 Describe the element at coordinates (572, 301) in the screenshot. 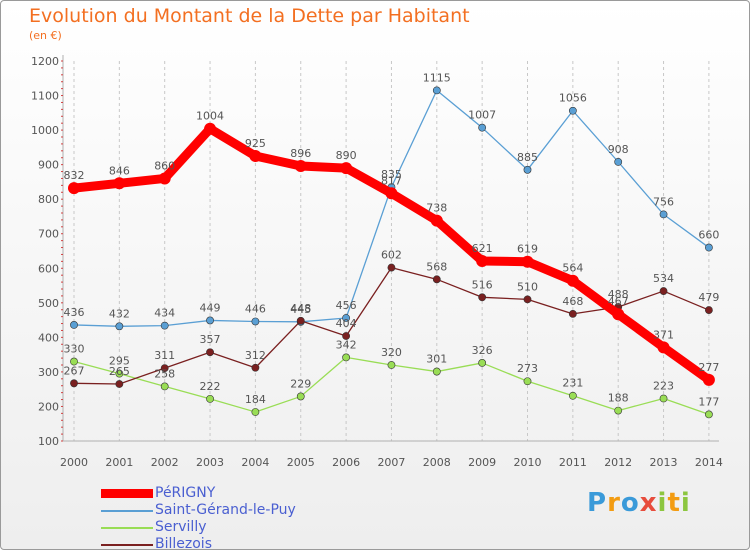

I see `data-label: 468` at that location.